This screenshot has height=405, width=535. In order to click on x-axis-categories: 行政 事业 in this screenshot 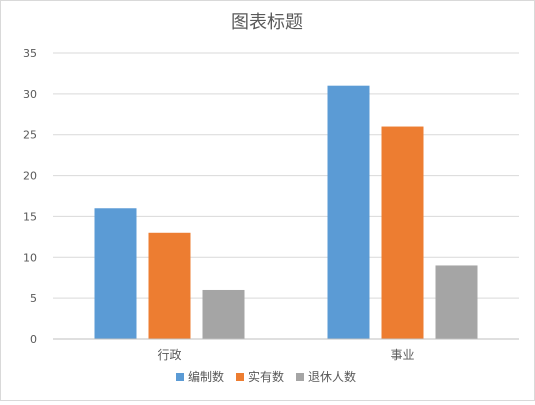, I will do `click(285, 355)`.